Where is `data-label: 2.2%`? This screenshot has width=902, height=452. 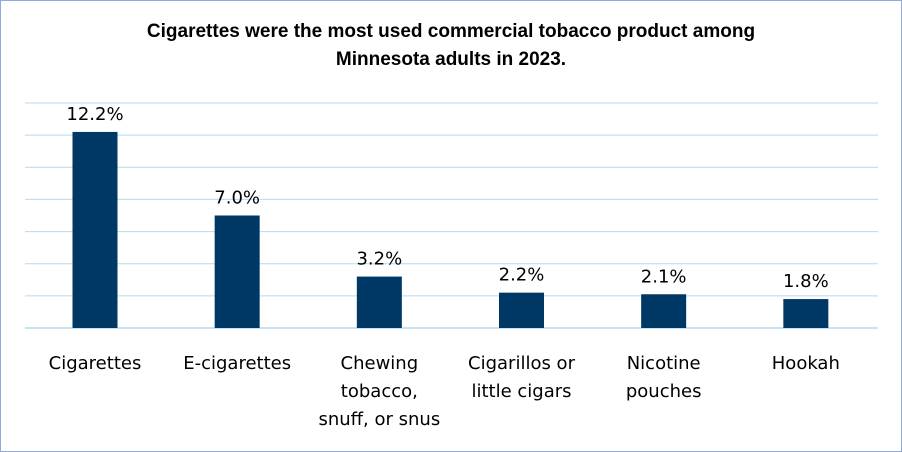
data-label: 2.2% is located at coordinates (522, 275).